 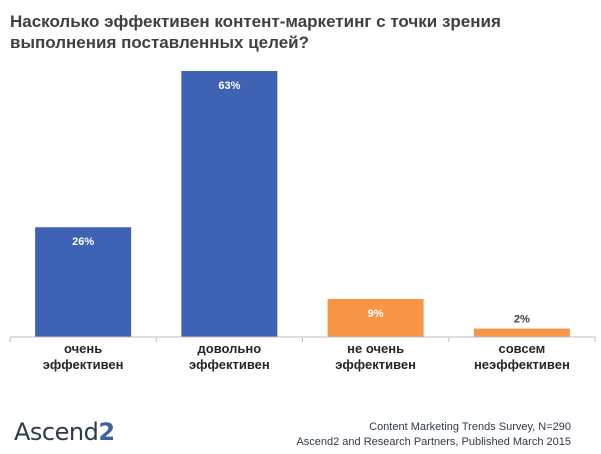 I want to click on category-label: совсем, so click(x=522, y=348).